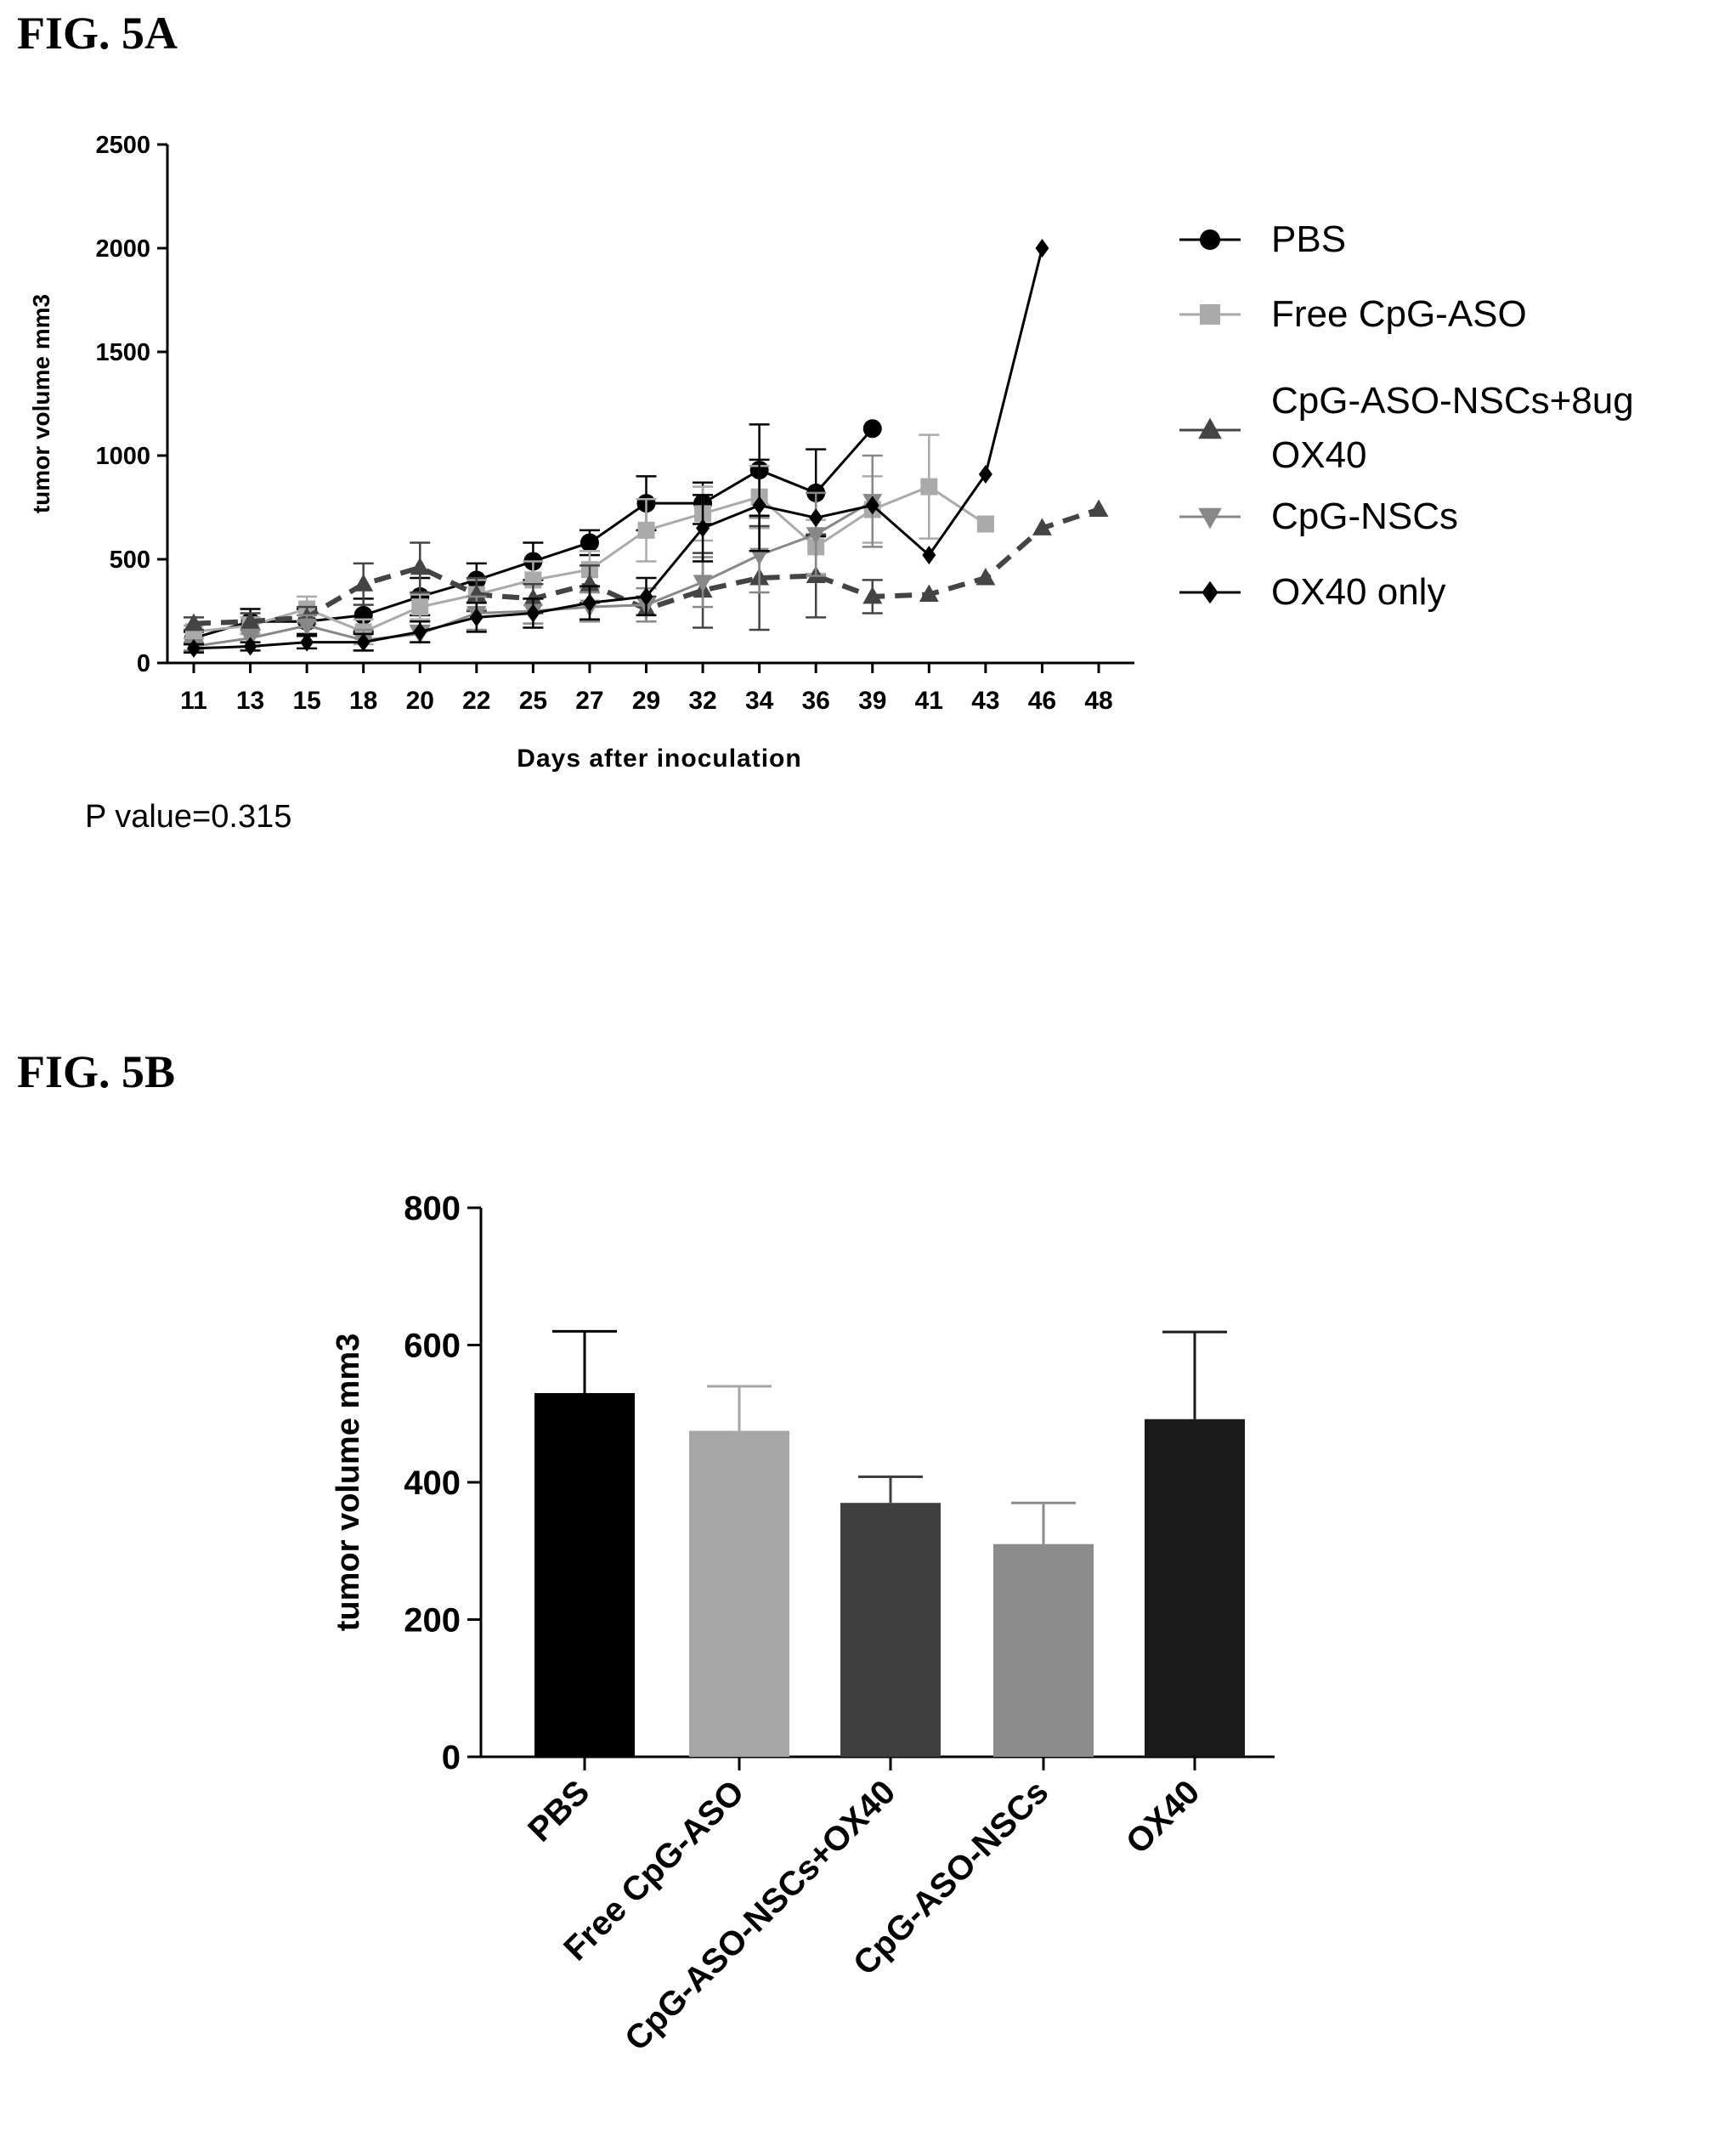 Image resolution: width=1736 pixels, height=2141 pixels. I want to click on legend-item-3: CpG-NSCs, so click(1318, 516).